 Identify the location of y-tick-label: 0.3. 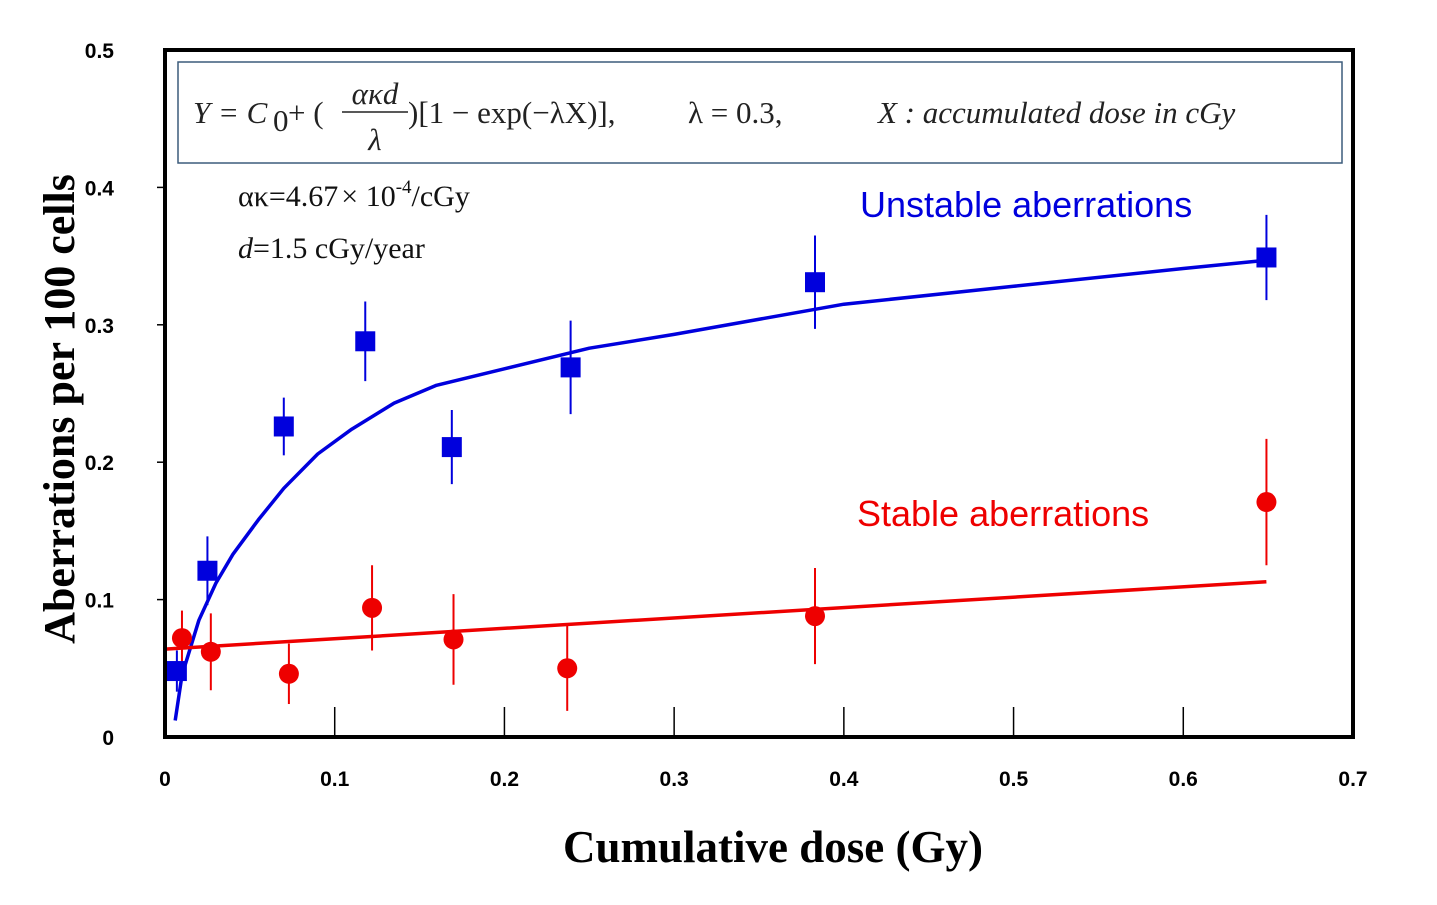
(99, 326).